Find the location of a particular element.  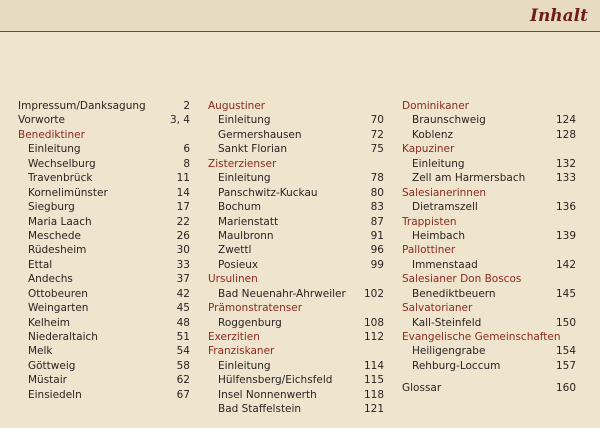

toc-entry-title: Einsiedeln is located at coordinates (55, 394).